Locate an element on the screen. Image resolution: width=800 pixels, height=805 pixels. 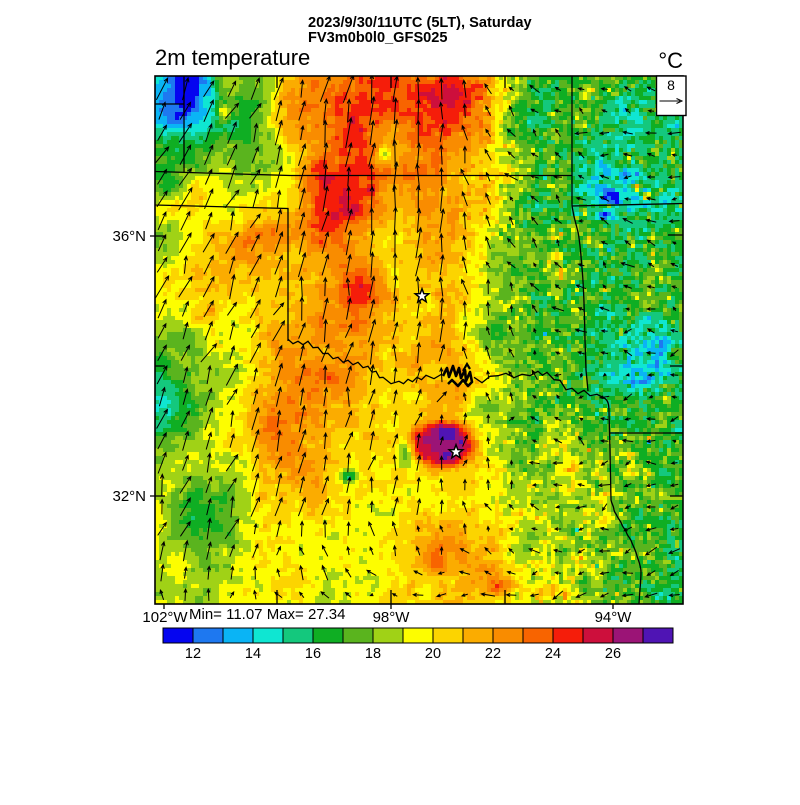
svg-text: 26 is located at coordinates (613, 654).